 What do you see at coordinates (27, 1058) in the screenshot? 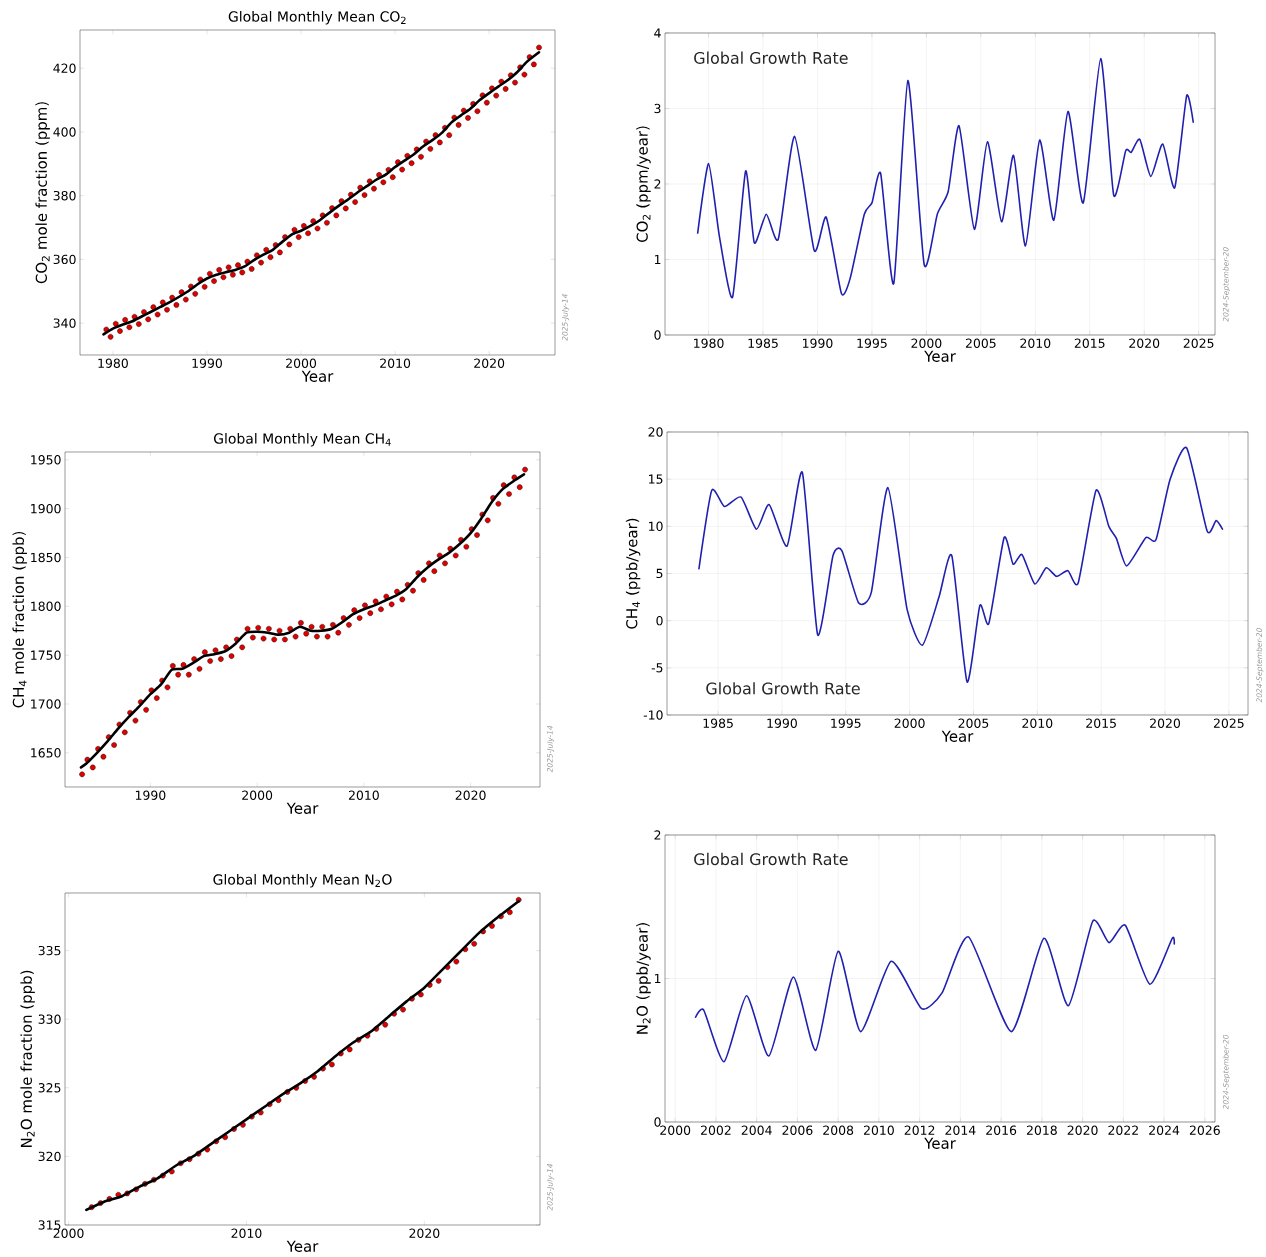
I see `y-axis-title: N$_{2}$O mole fraction (ppb)` at bounding box center [27, 1058].